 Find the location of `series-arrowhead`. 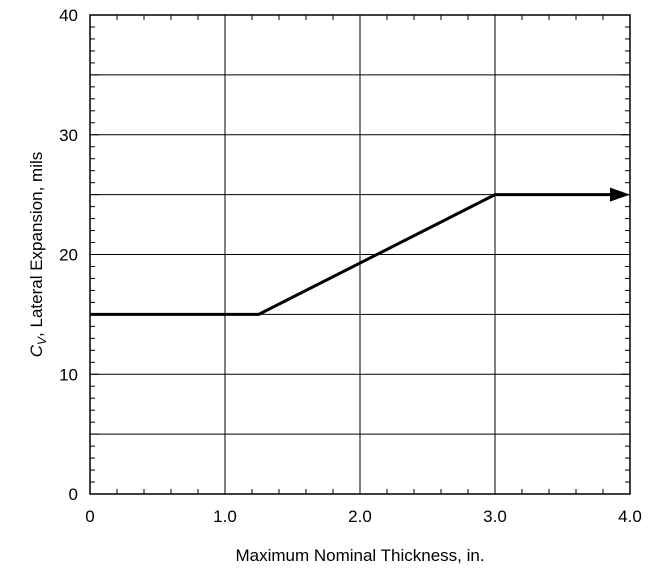

series-arrowhead is located at coordinates (620, 194).